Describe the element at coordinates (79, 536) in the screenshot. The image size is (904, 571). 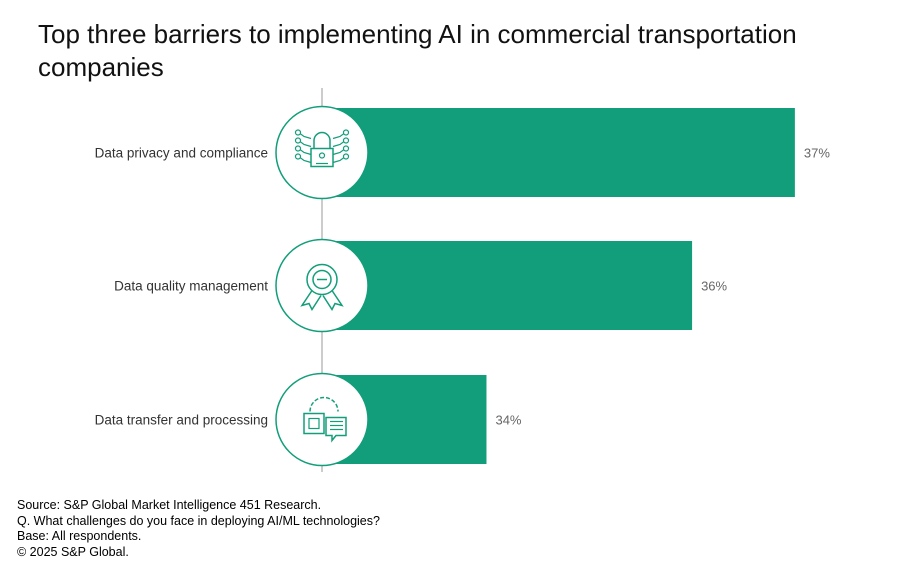
I see `base-note: Base: All respondents.` at that location.